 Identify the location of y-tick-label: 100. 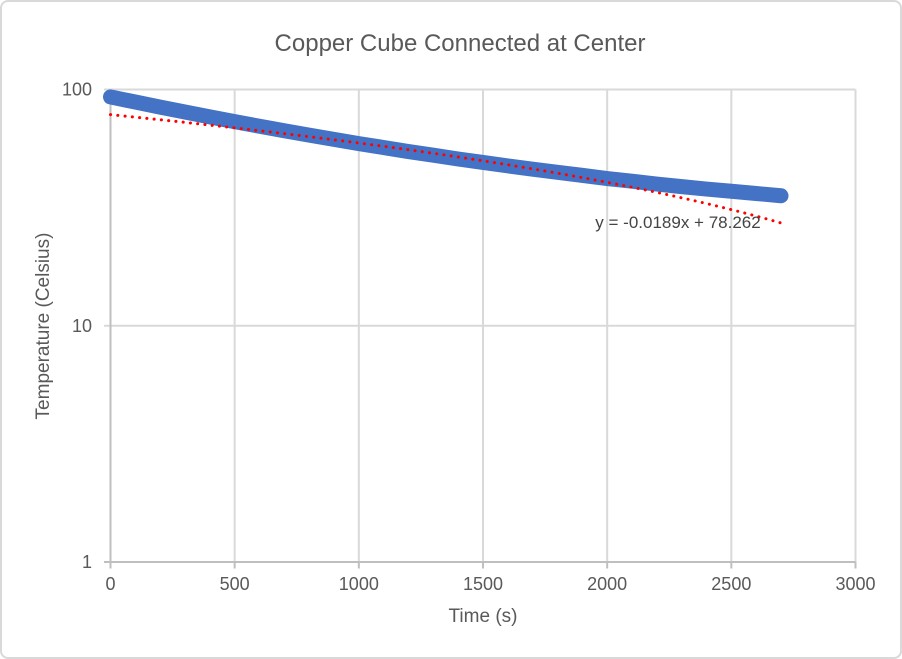
(77, 90).